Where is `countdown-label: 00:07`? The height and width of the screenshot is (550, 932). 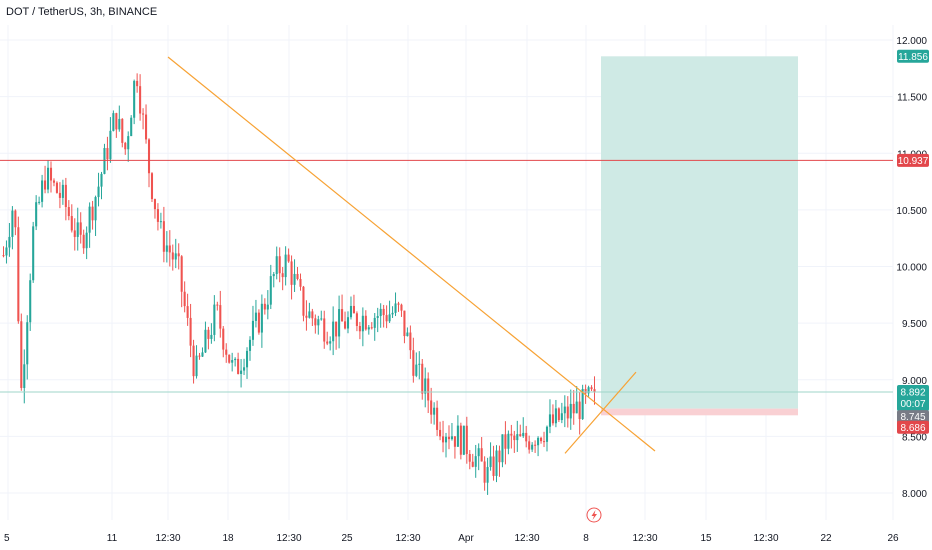
countdown-label: 00:07 is located at coordinates (912, 404).